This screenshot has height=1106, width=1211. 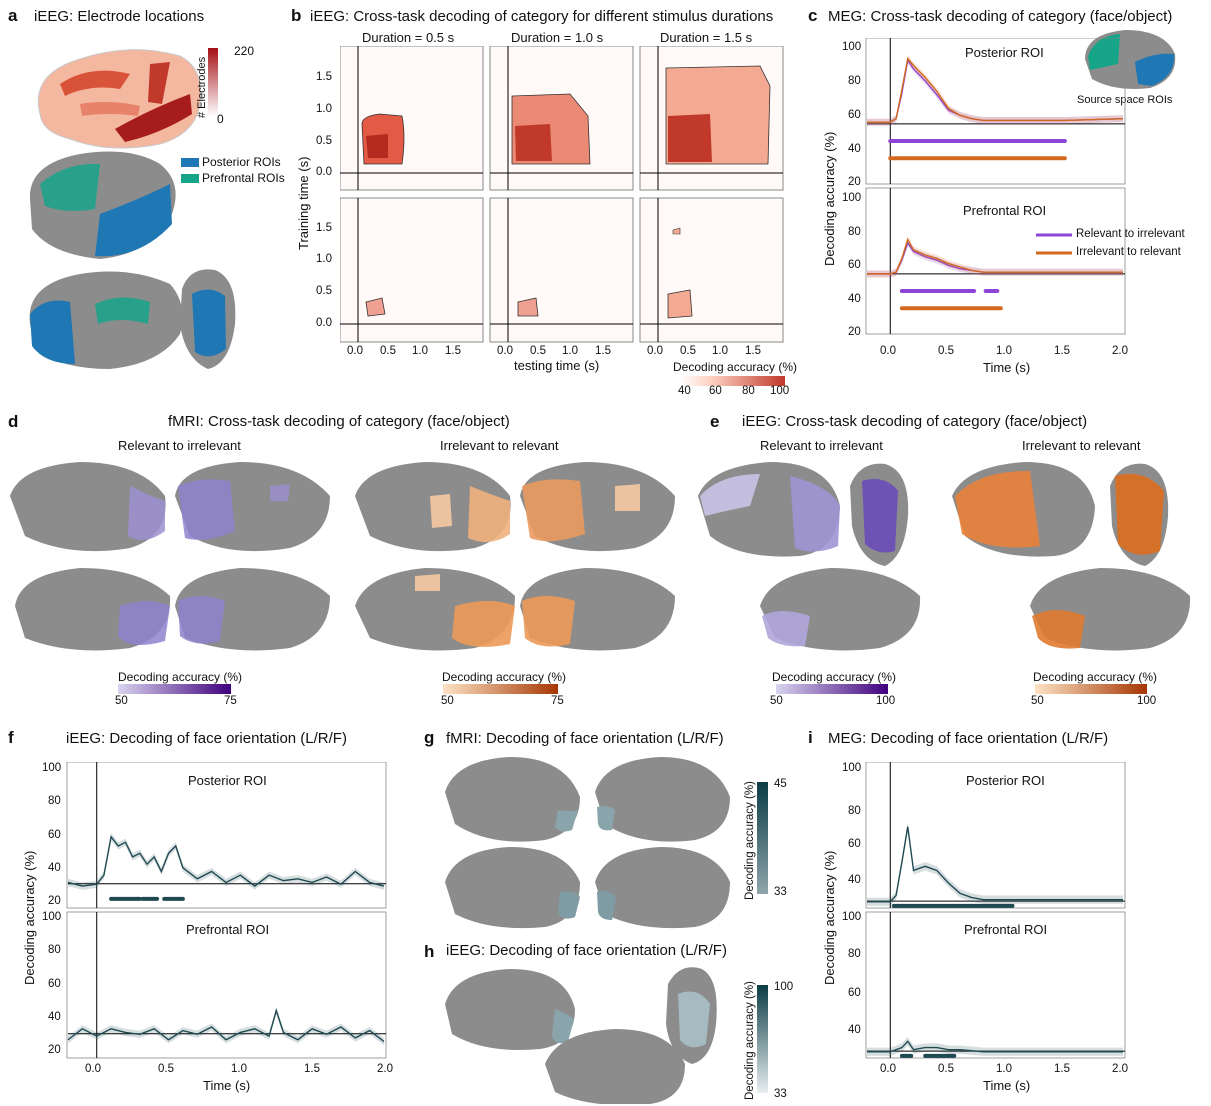 What do you see at coordinates (435, 609) in the screenshot?
I see `d-brain-medial-left-irr` at bounding box center [435, 609].